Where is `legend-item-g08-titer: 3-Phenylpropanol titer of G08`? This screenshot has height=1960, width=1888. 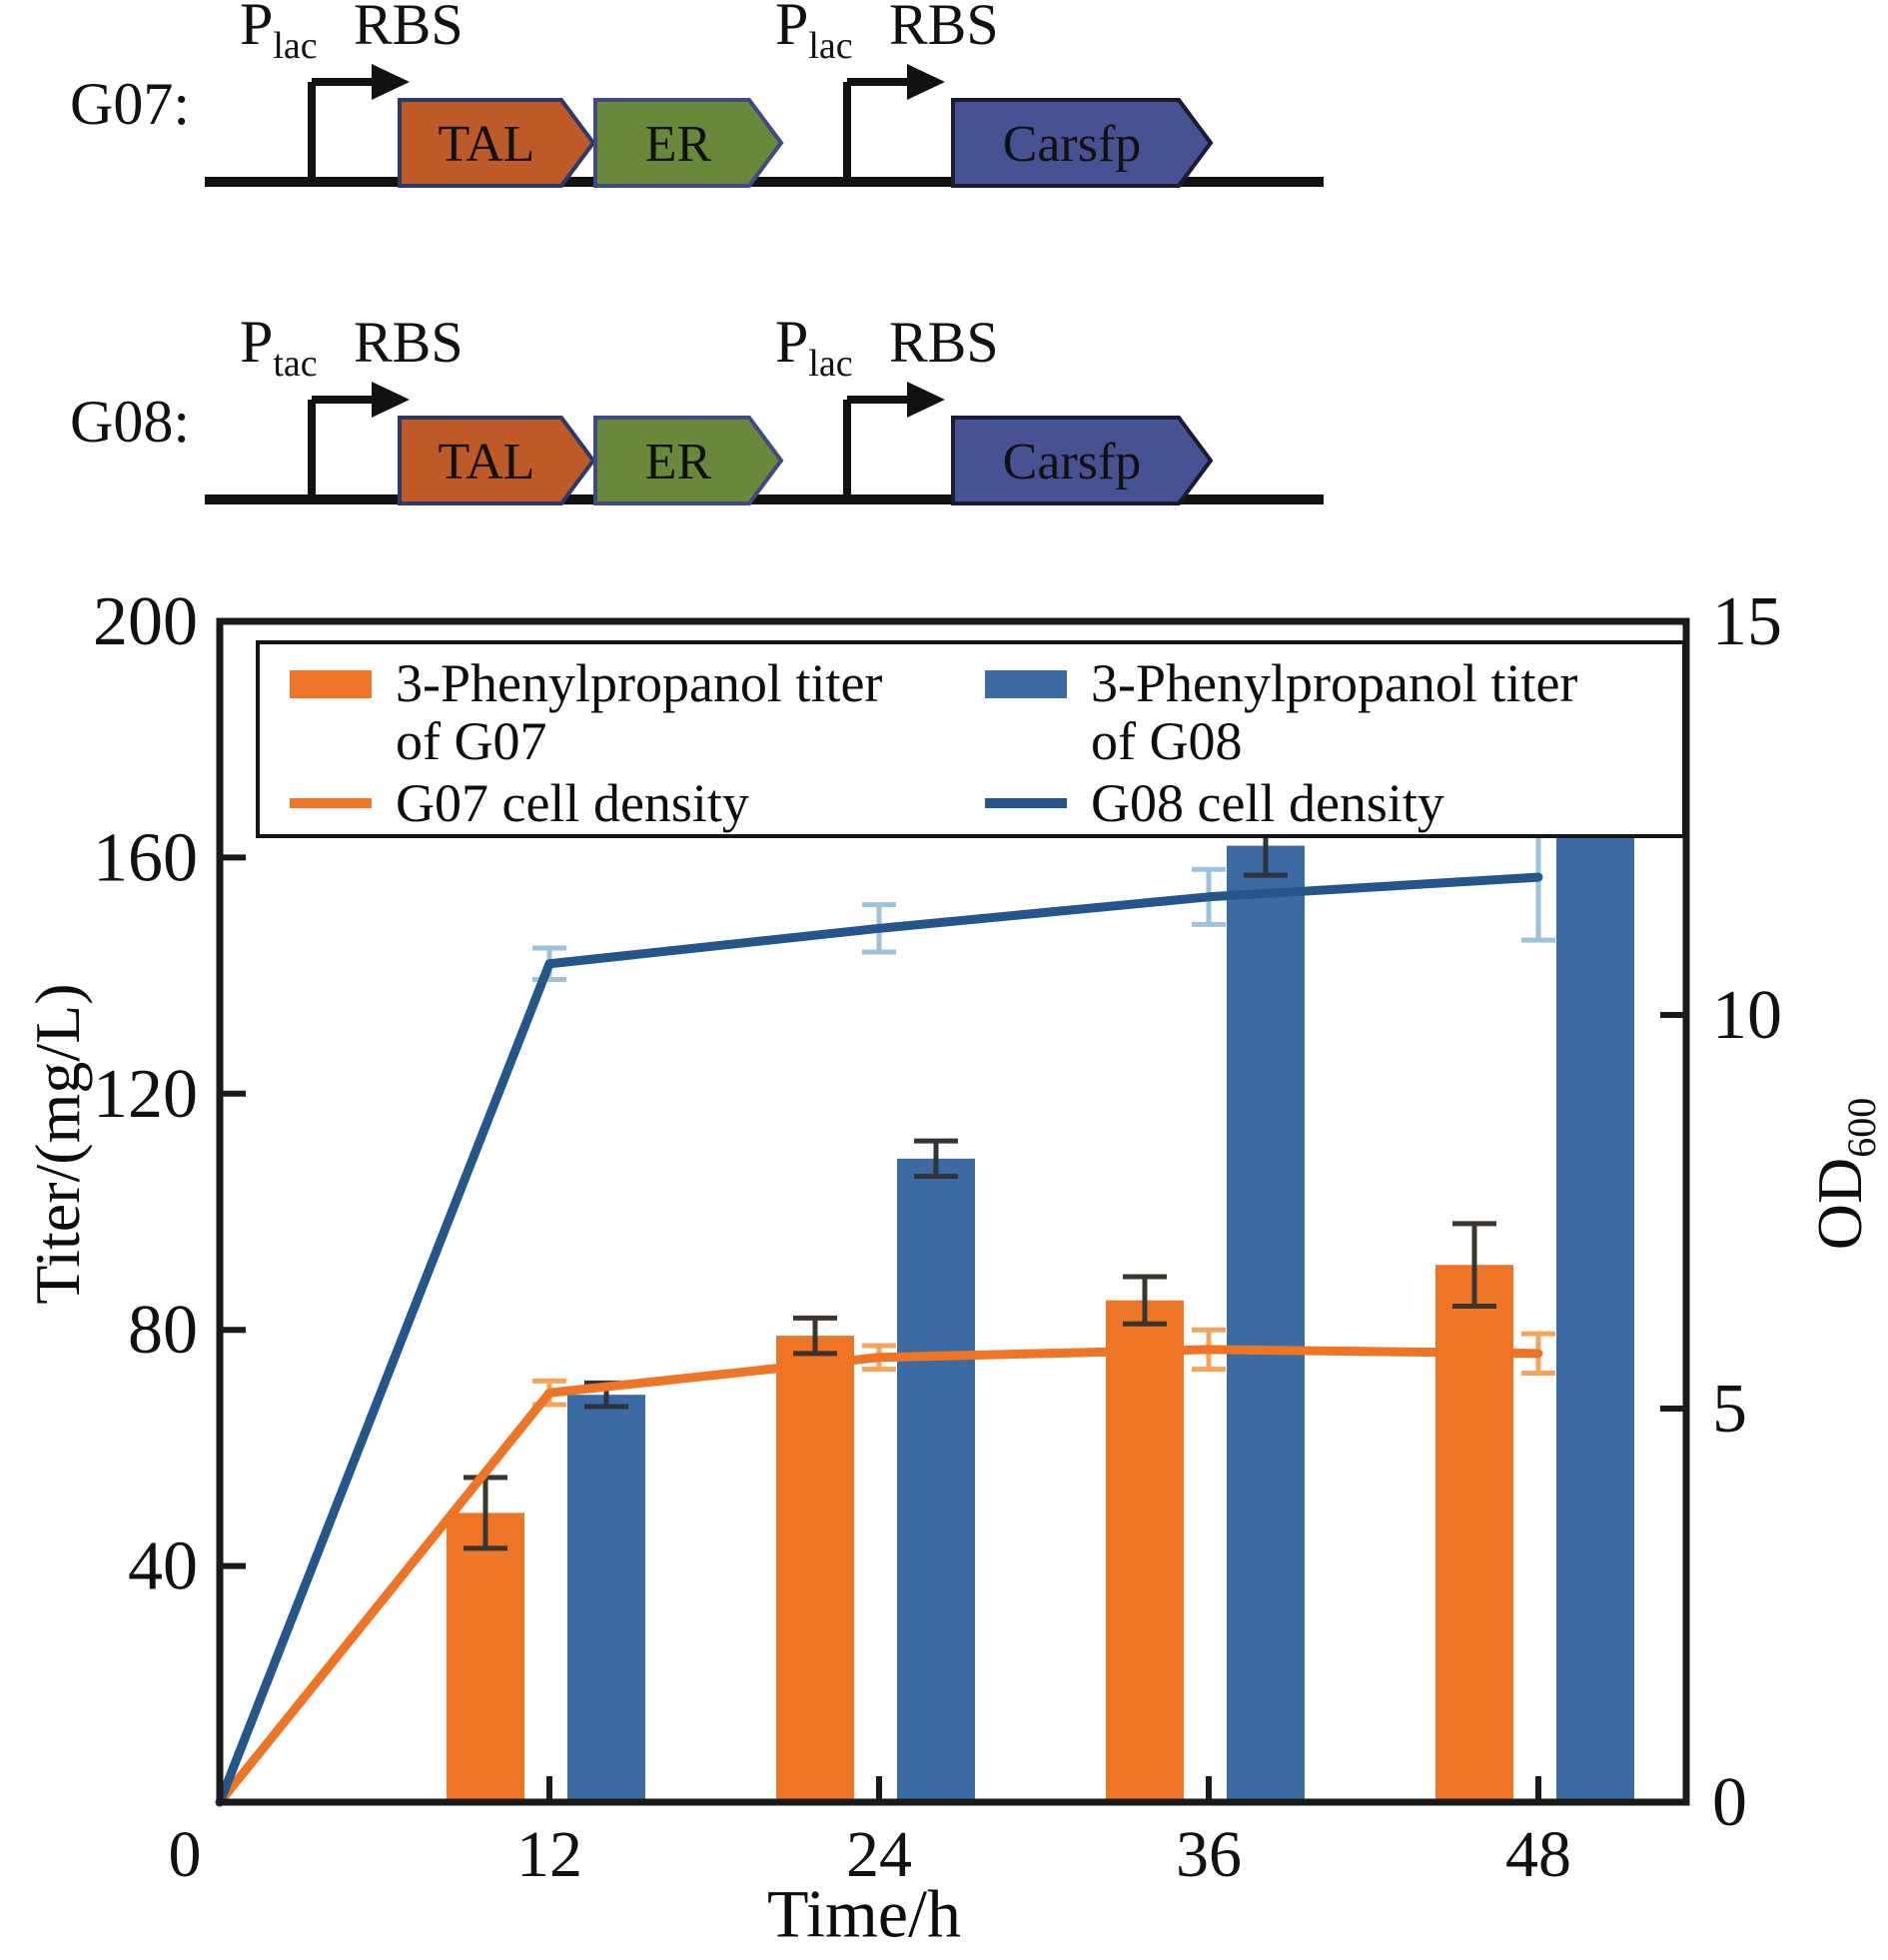 legend-item-g08-titer: 3-Phenylpropanol titer of G08 is located at coordinates (1297, 712).